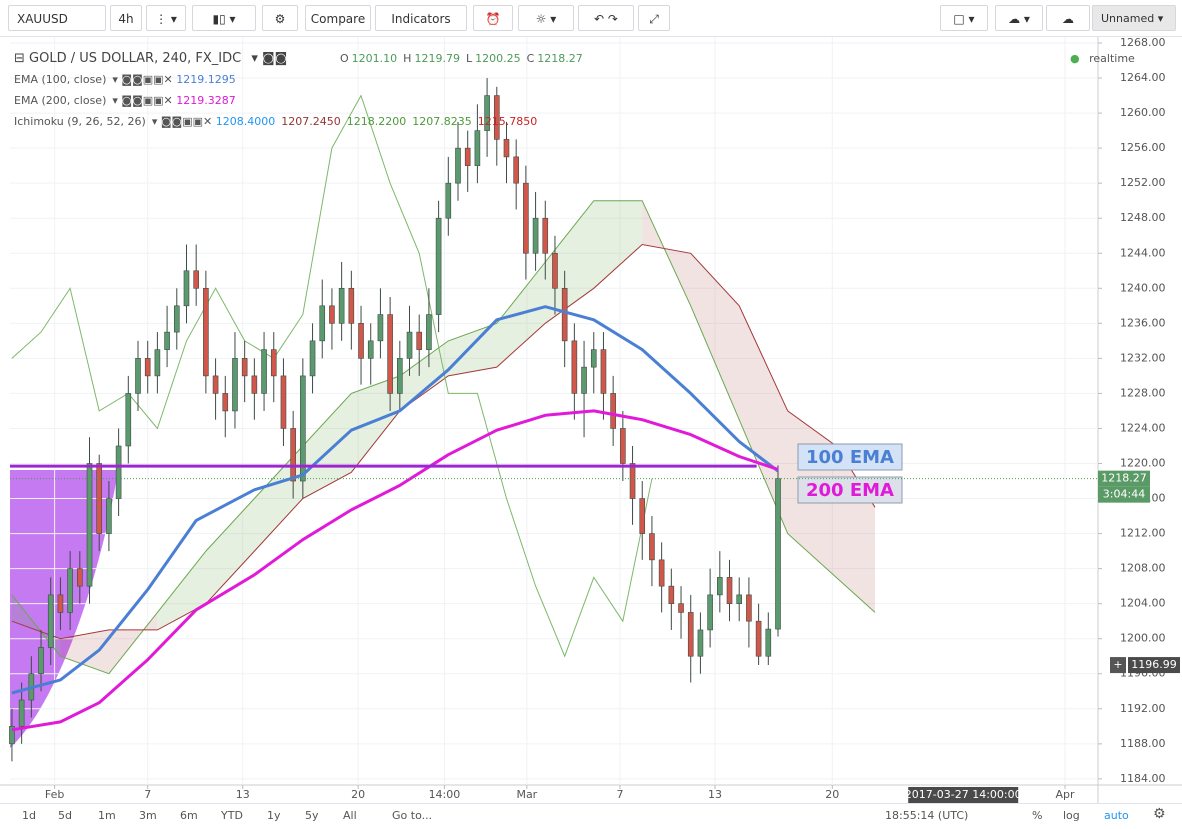 This screenshot has width=1182, height=829. What do you see at coordinates (1068, 18) in the screenshot?
I see `save: ☁` at bounding box center [1068, 18].